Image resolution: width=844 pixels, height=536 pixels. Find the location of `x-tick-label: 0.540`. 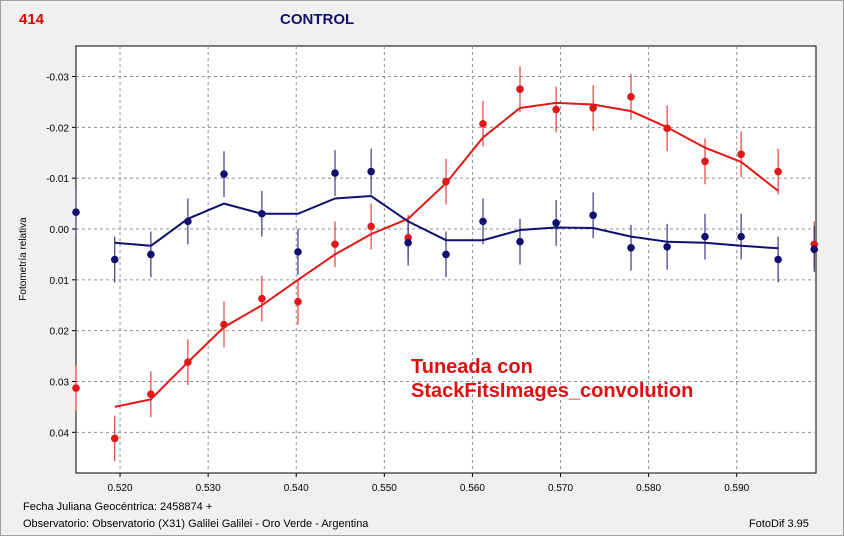

x-tick-label: 0.540 is located at coordinates (296, 488).